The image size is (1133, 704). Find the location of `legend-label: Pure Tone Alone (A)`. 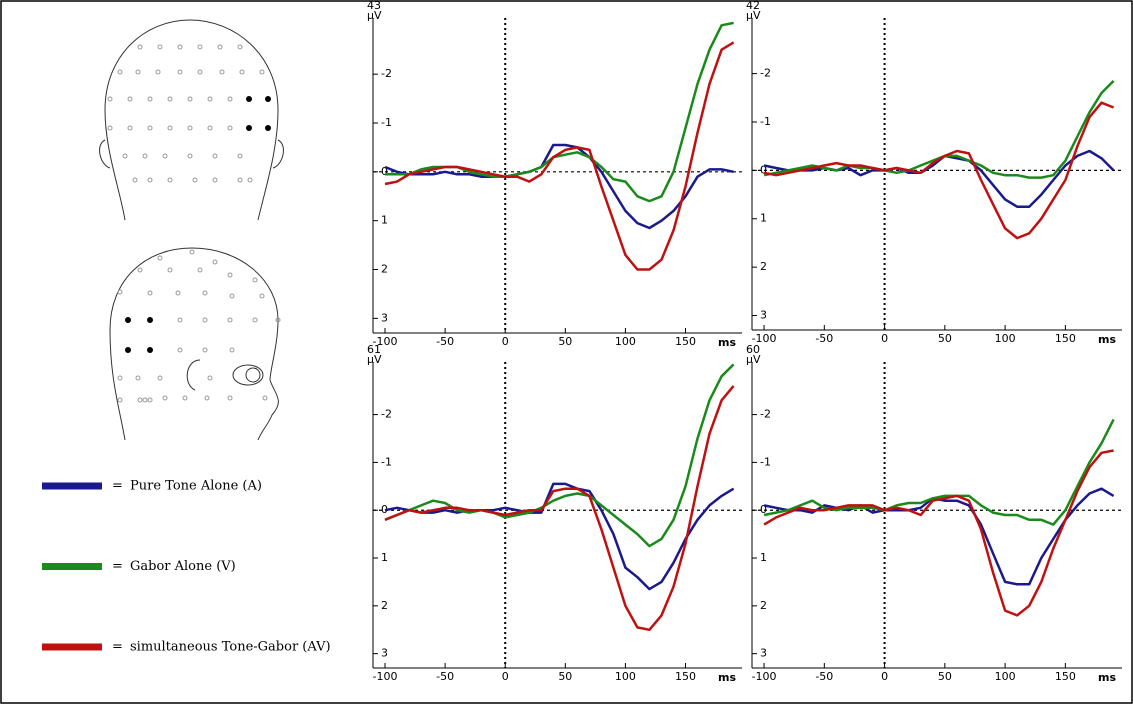

legend-label: Pure Tone Alone (A) is located at coordinates (196, 486).